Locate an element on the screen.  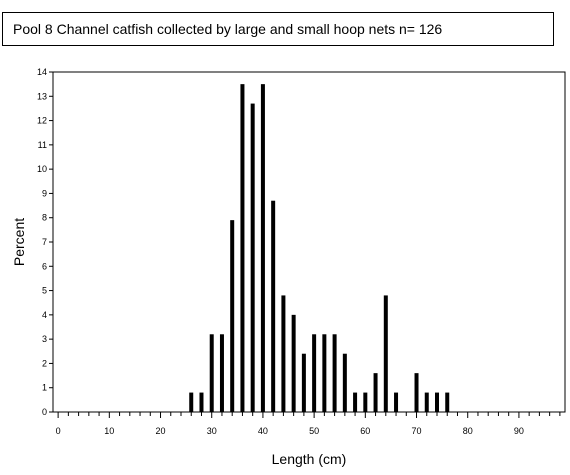
x-tick-label: 80 is located at coordinates (468, 431).